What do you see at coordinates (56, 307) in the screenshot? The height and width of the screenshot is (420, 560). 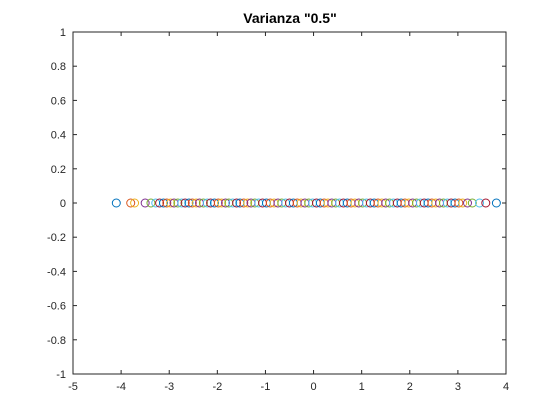 I see `y-tick-label: -0.6` at bounding box center [56, 307].